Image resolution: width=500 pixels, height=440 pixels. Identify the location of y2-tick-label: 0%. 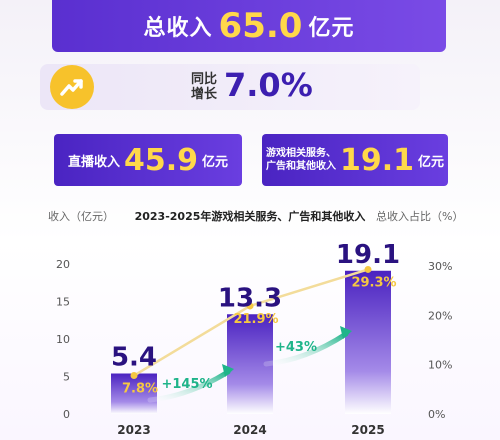
(436, 414).